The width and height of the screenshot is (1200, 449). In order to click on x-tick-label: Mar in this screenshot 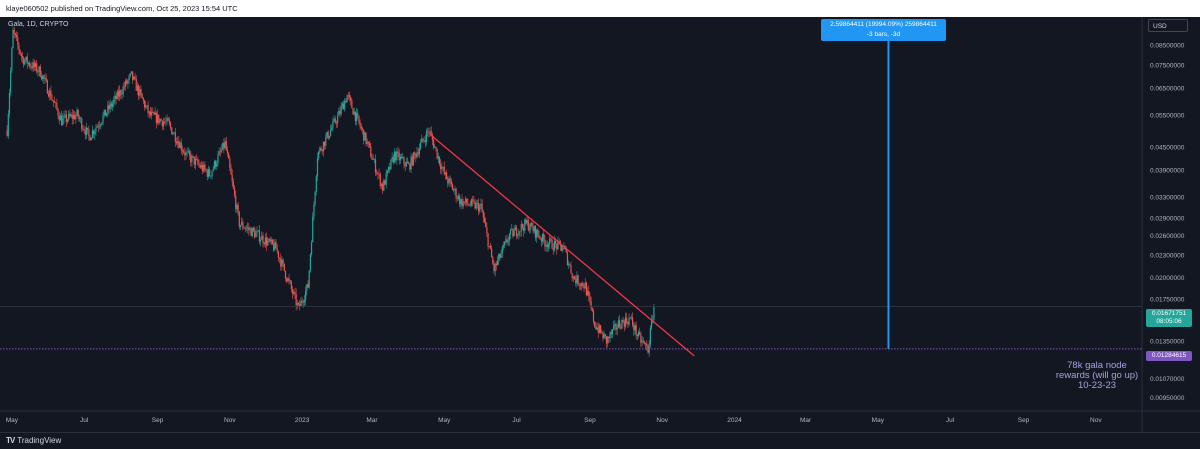, I will do `click(806, 420)`.